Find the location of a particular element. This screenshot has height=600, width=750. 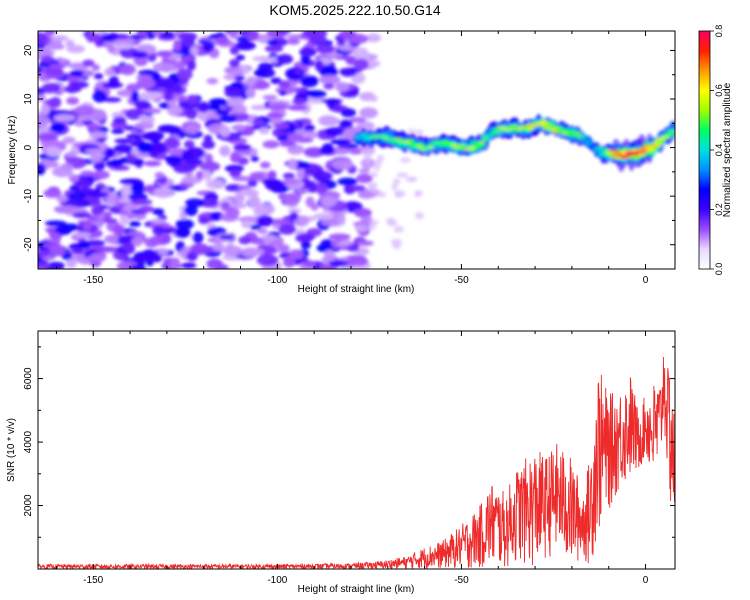

bottom-y-axis-label: SNR (10 * v/v) is located at coordinates (11, 450).